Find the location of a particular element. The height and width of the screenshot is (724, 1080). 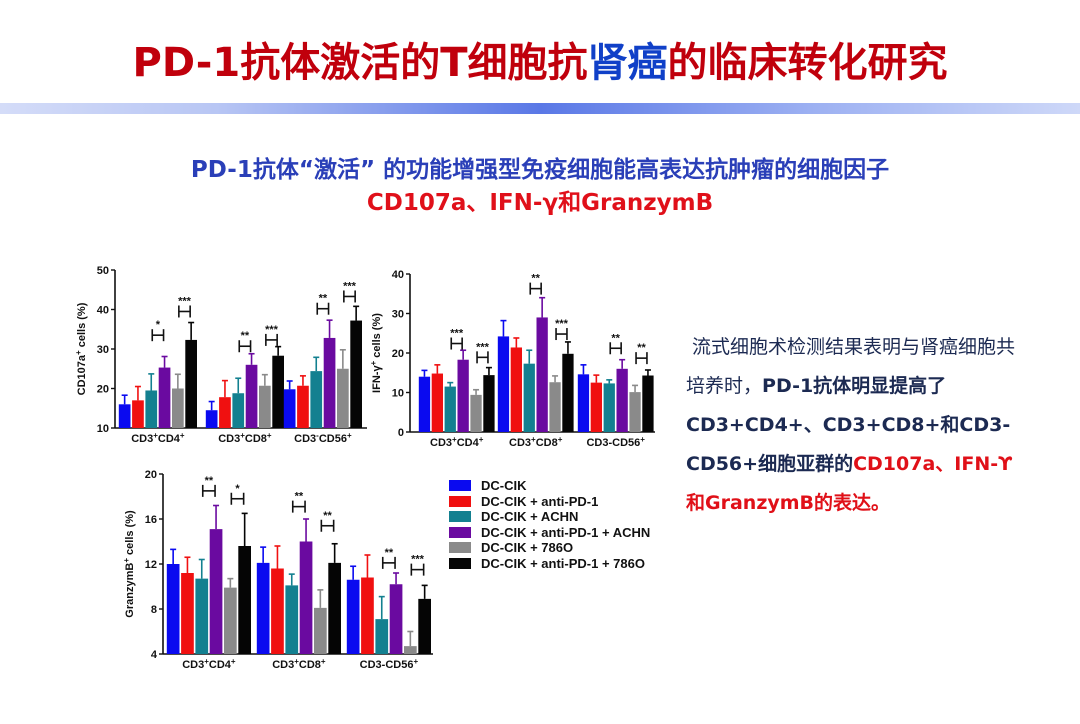

page-title: PD-1抗体激活的T细胞抗肾癌的临床转化研究 is located at coordinates (540, 59).